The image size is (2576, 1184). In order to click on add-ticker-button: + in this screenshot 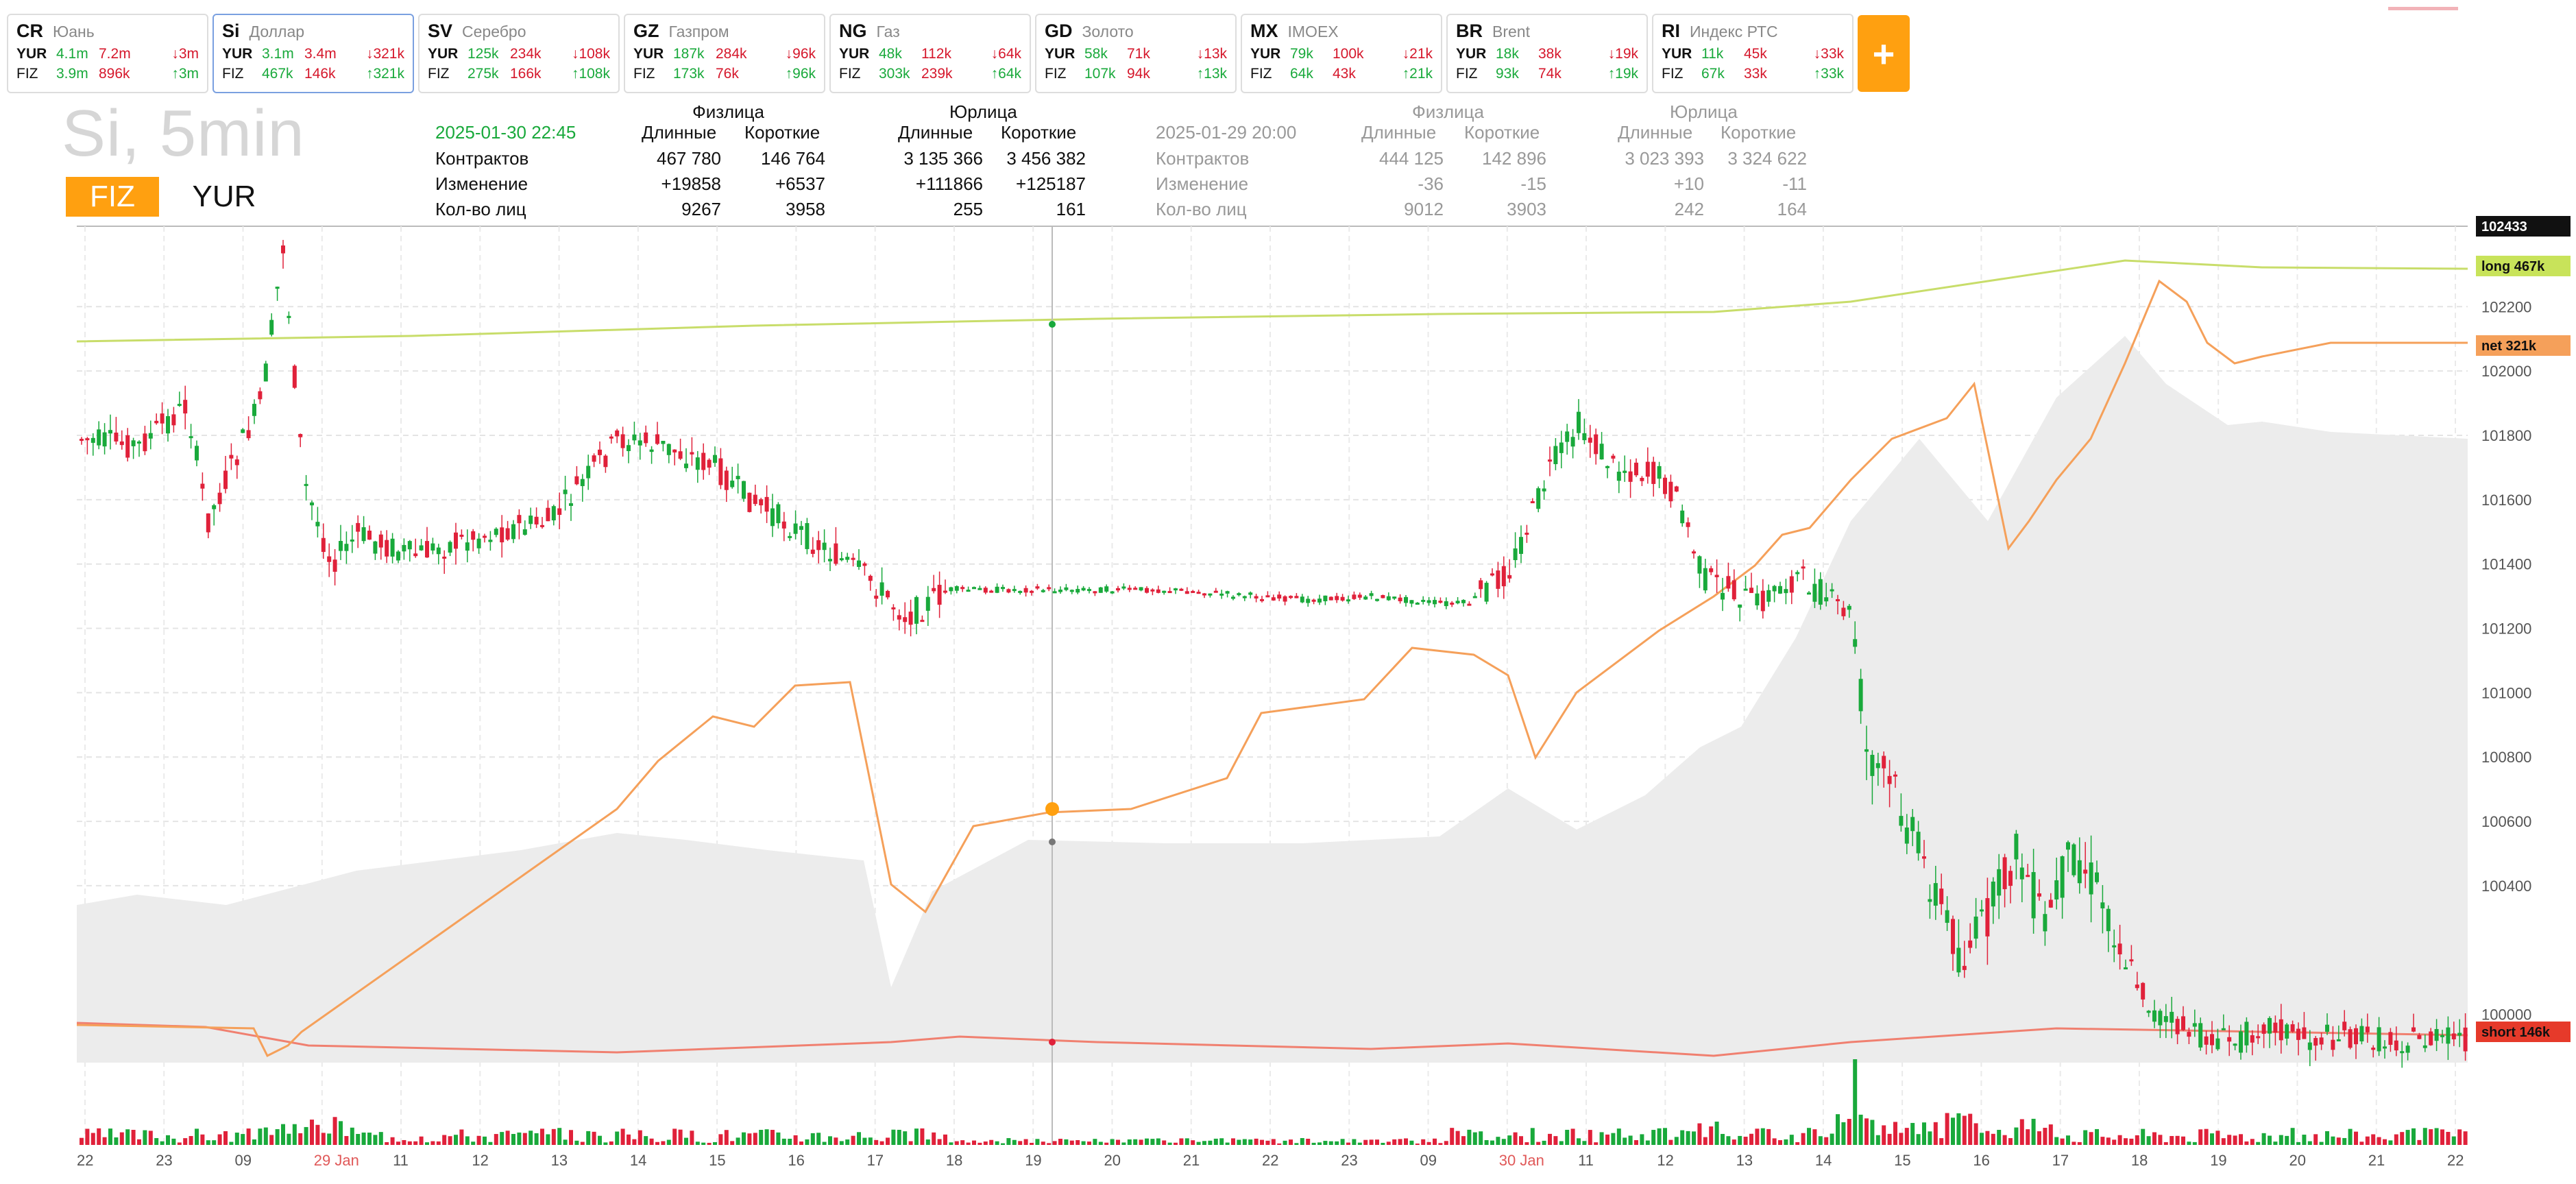, I will do `click(1884, 54)`.